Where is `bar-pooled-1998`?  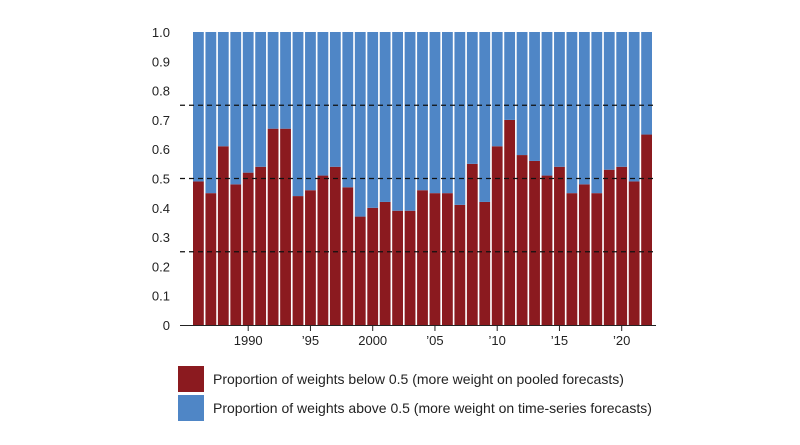
bar-pooled-1998 is located at coordinates (348, 256).